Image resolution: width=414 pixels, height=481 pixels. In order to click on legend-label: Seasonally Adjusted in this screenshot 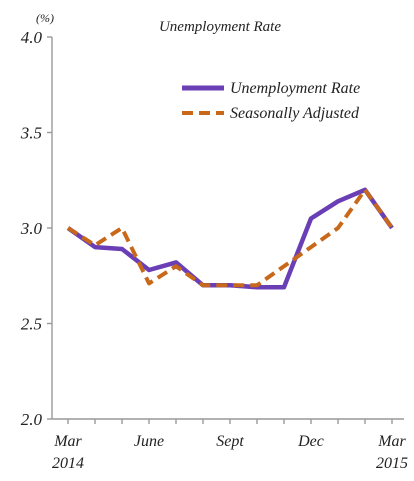, I will do `click(295, 113)`.